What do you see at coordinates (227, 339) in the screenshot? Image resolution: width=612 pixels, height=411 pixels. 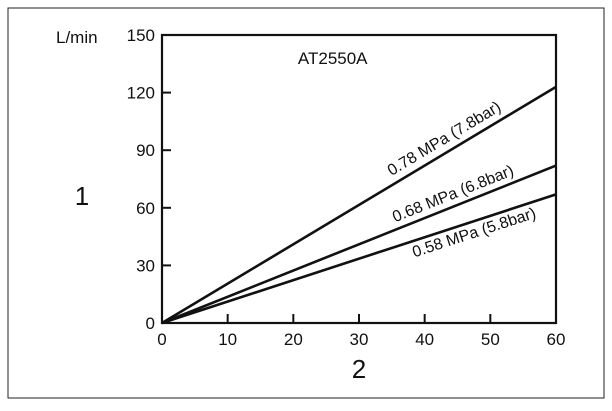 I see `x-tick-label: 10` at bounding box center [227, 339].